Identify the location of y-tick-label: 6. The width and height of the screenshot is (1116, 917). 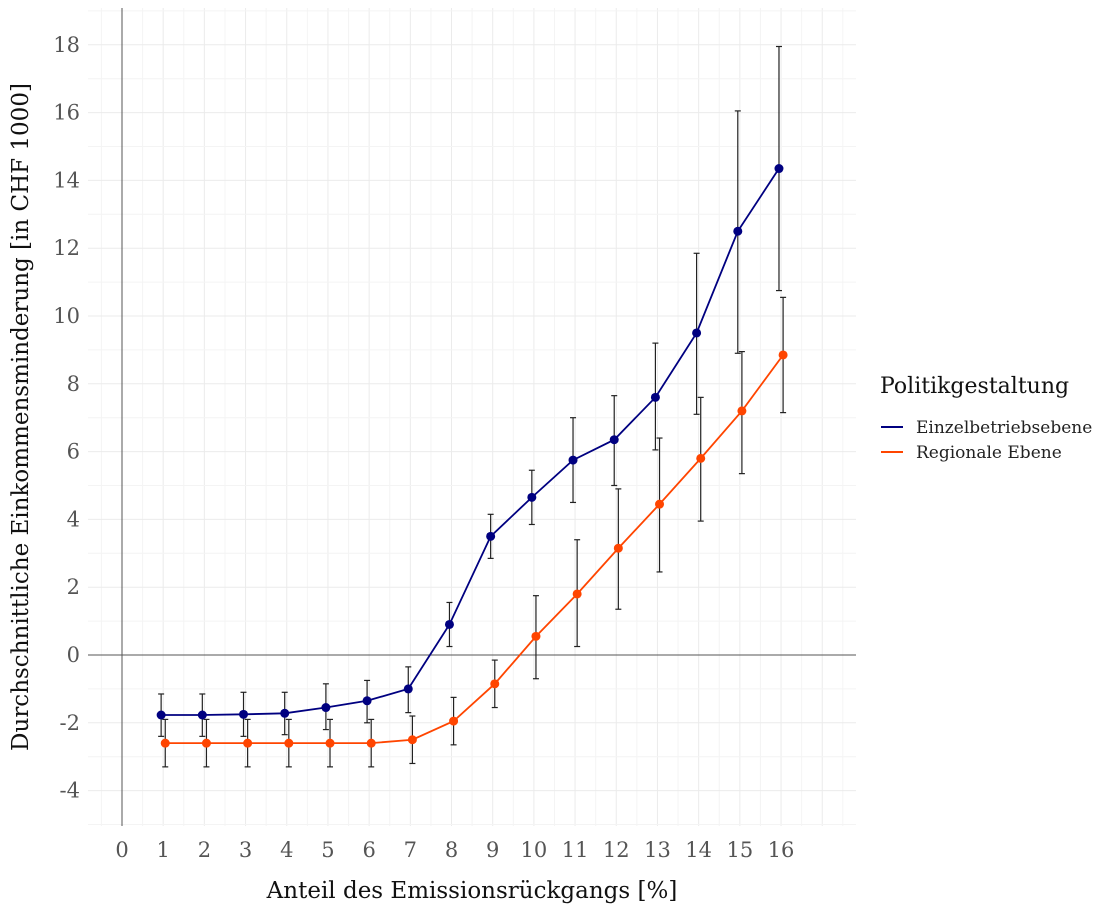
(73, 452).